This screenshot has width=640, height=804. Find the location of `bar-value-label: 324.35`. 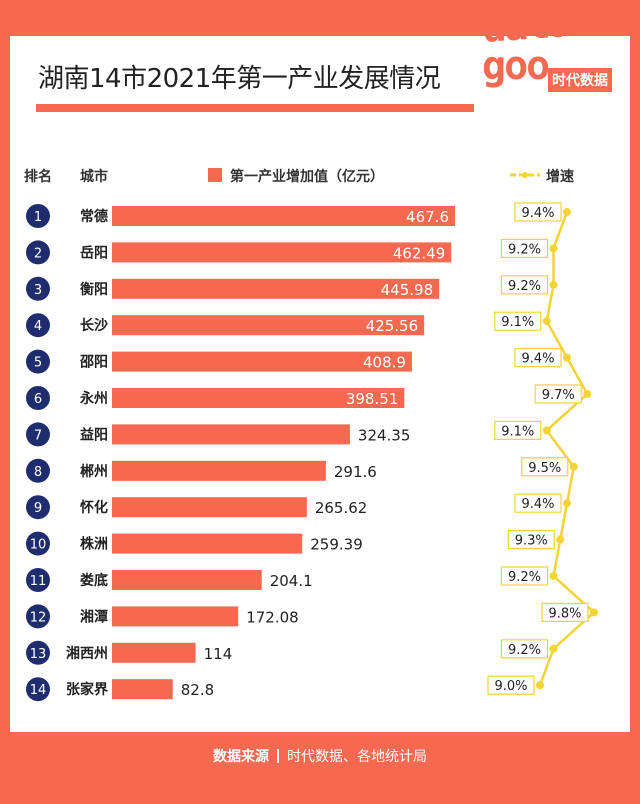

bar-value-label: 324.35 is located at coordinates (384, 435).